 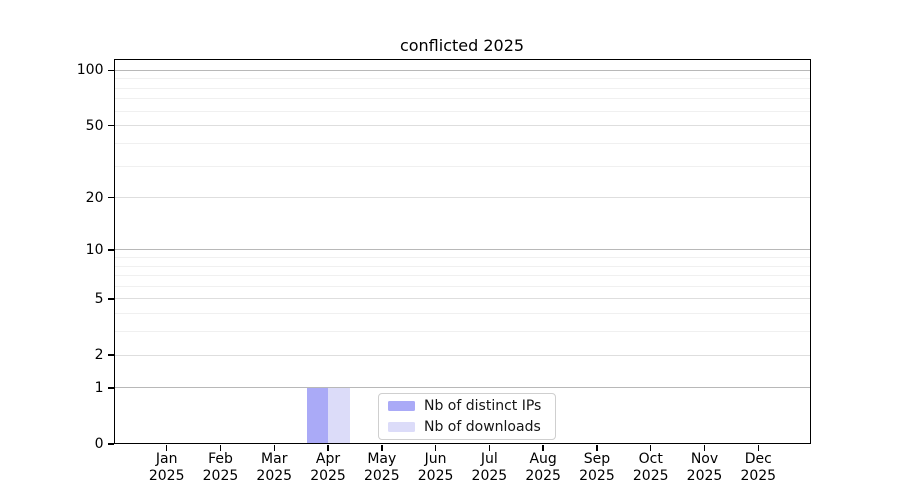 I want to click on x-tick-month: Sep, so click(x=597, y=459).